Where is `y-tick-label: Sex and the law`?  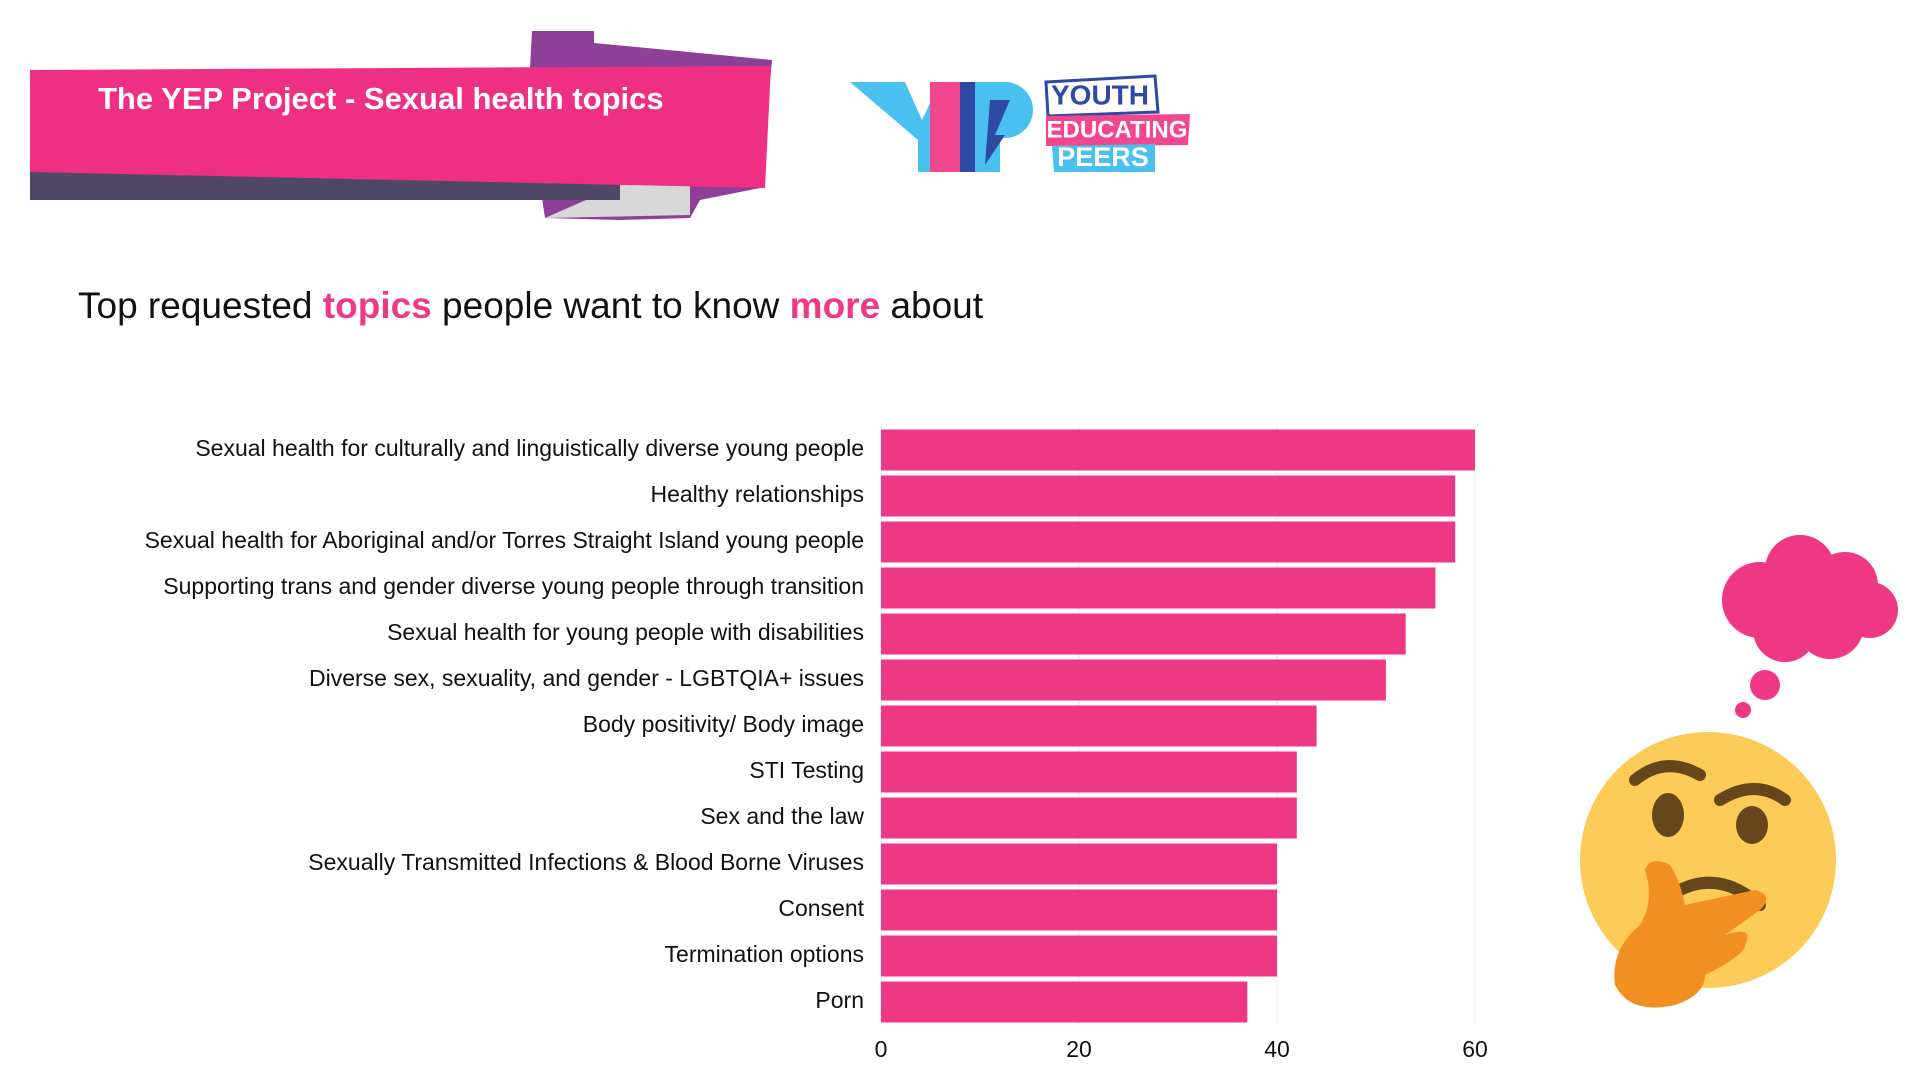
y-tick-label: Sex and the law is located at coordinates (782, 816).